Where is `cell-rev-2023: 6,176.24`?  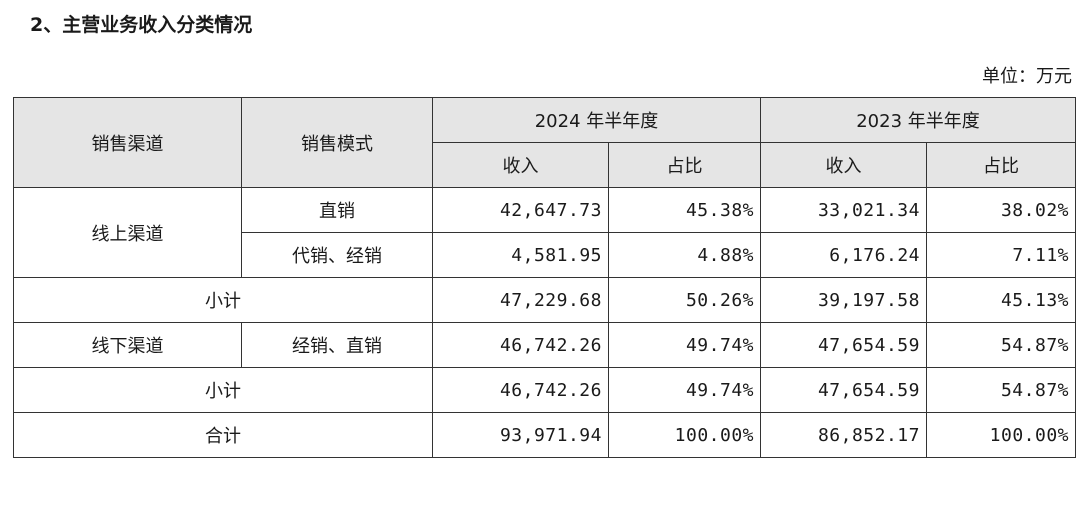
cell-rev-2023: 6,176.24 is located at coordinates (843, 255).